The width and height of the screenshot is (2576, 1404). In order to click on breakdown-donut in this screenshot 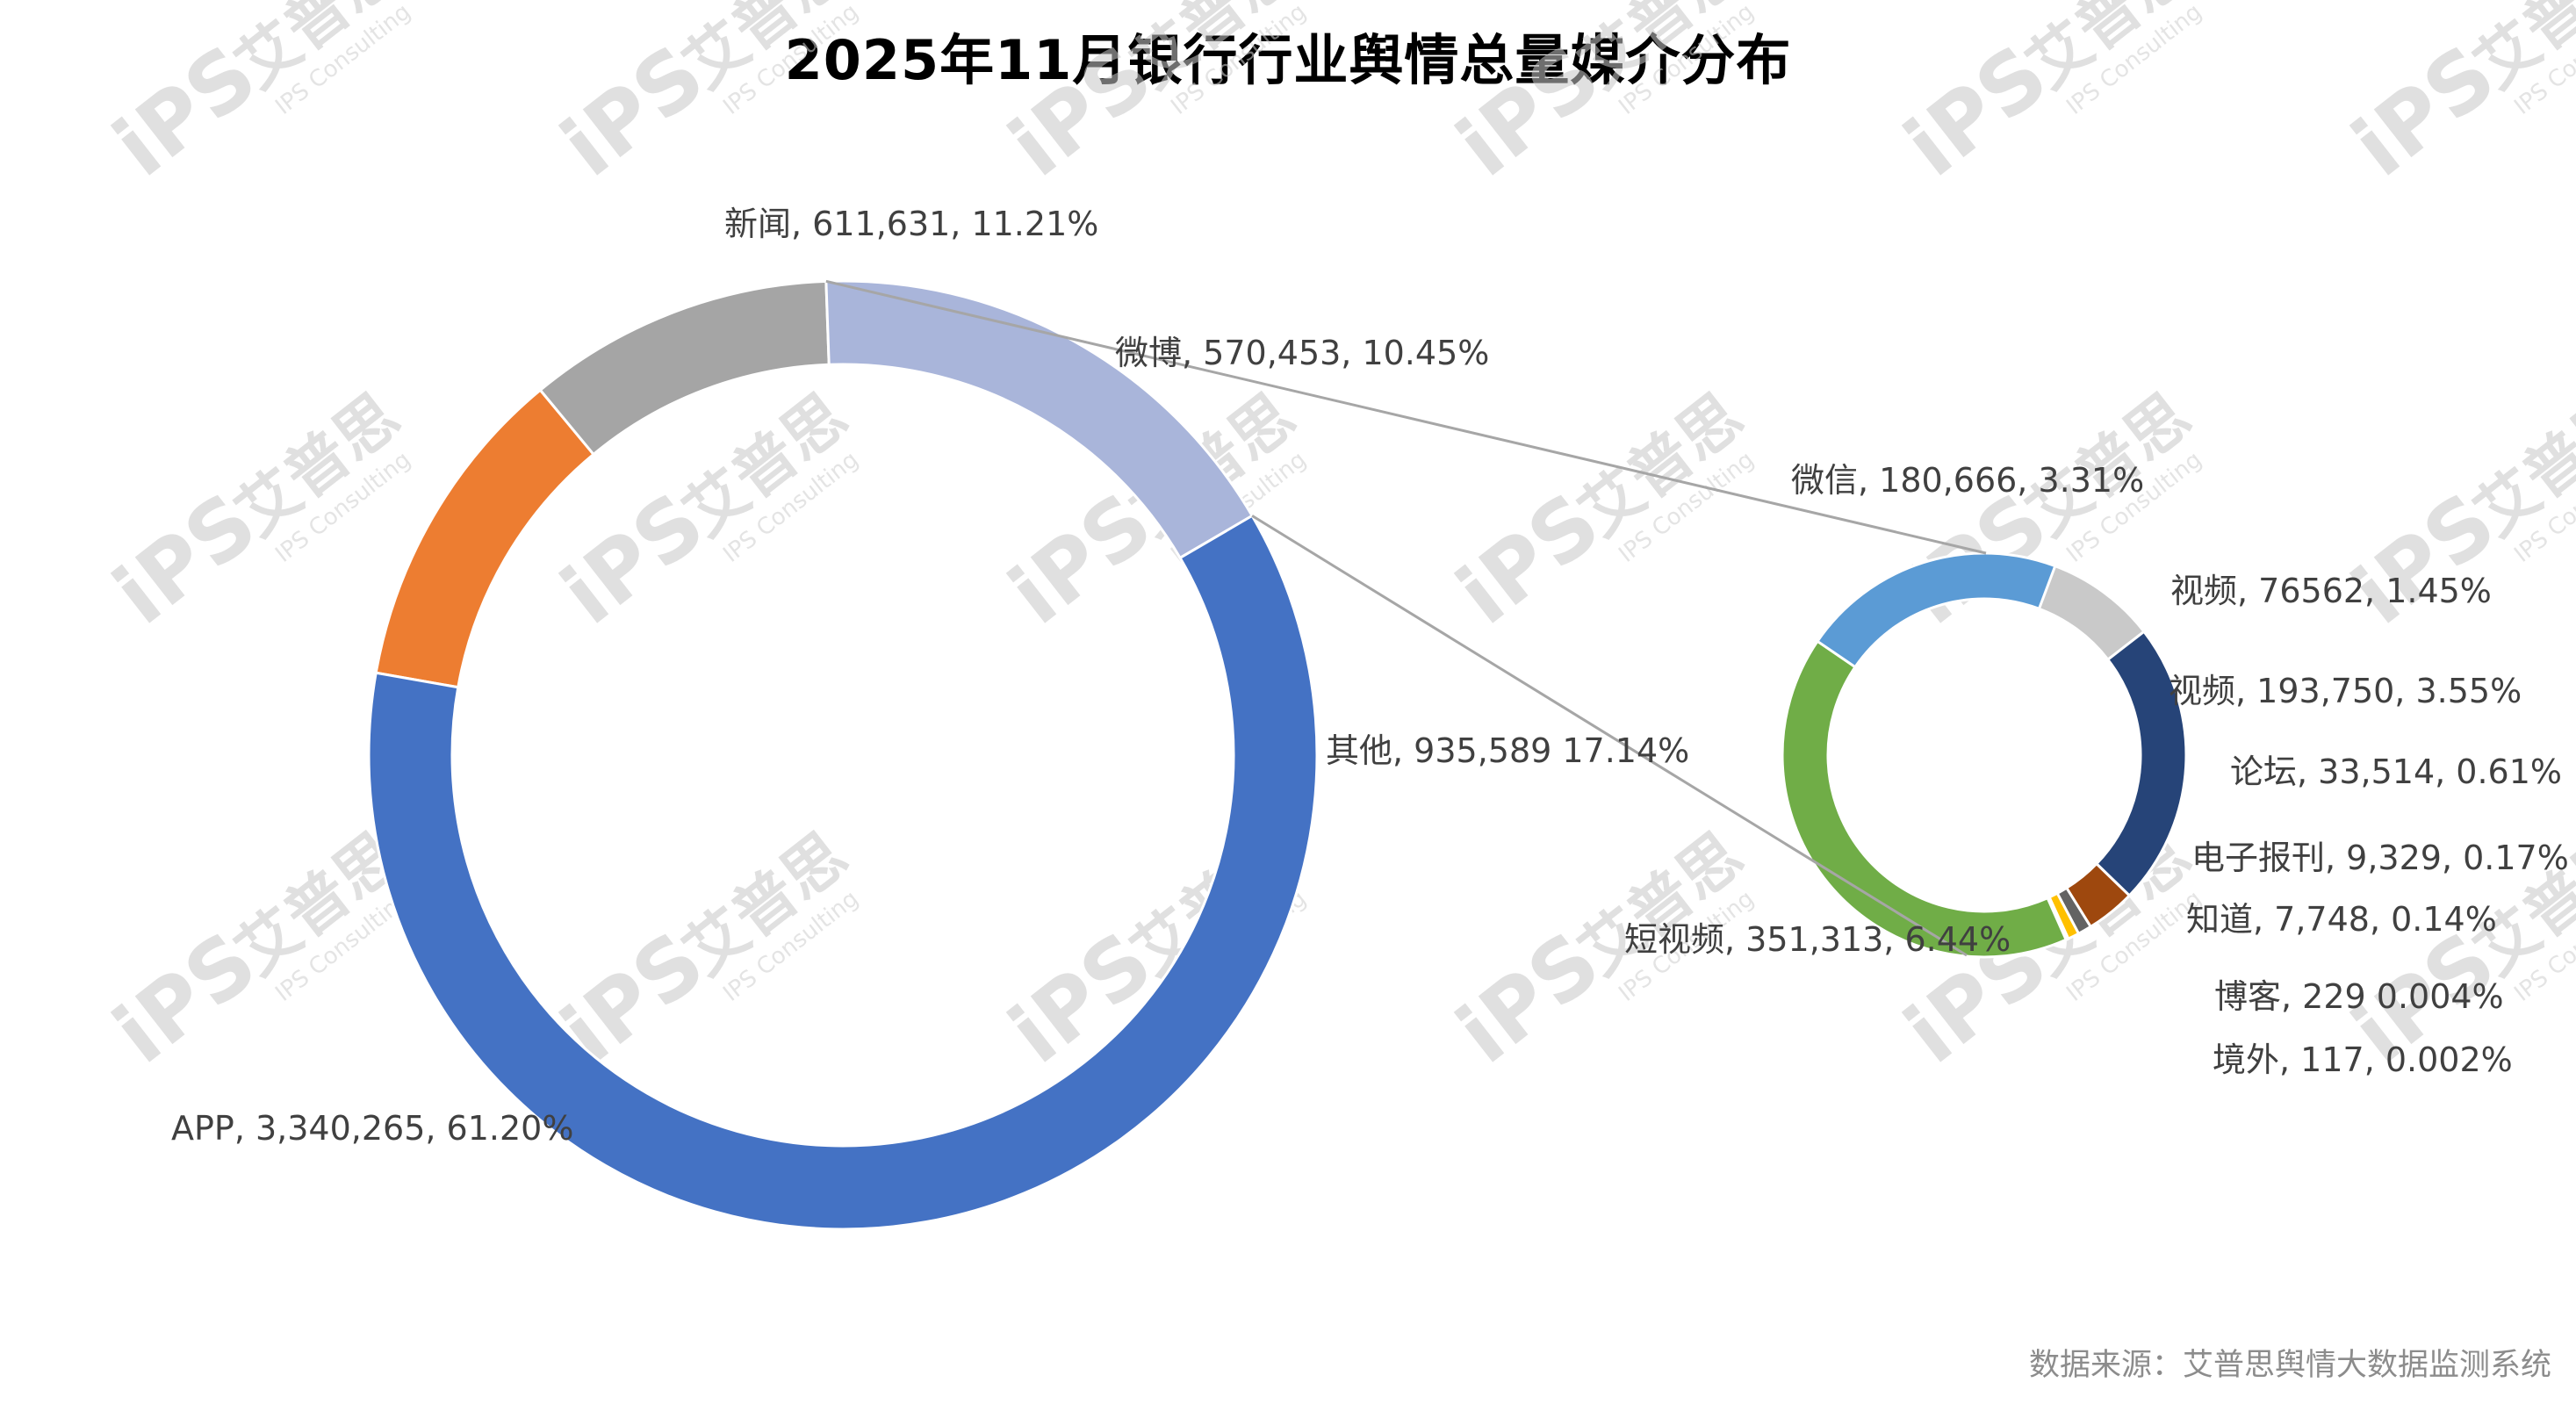, I will do `click(1984, 755)`.